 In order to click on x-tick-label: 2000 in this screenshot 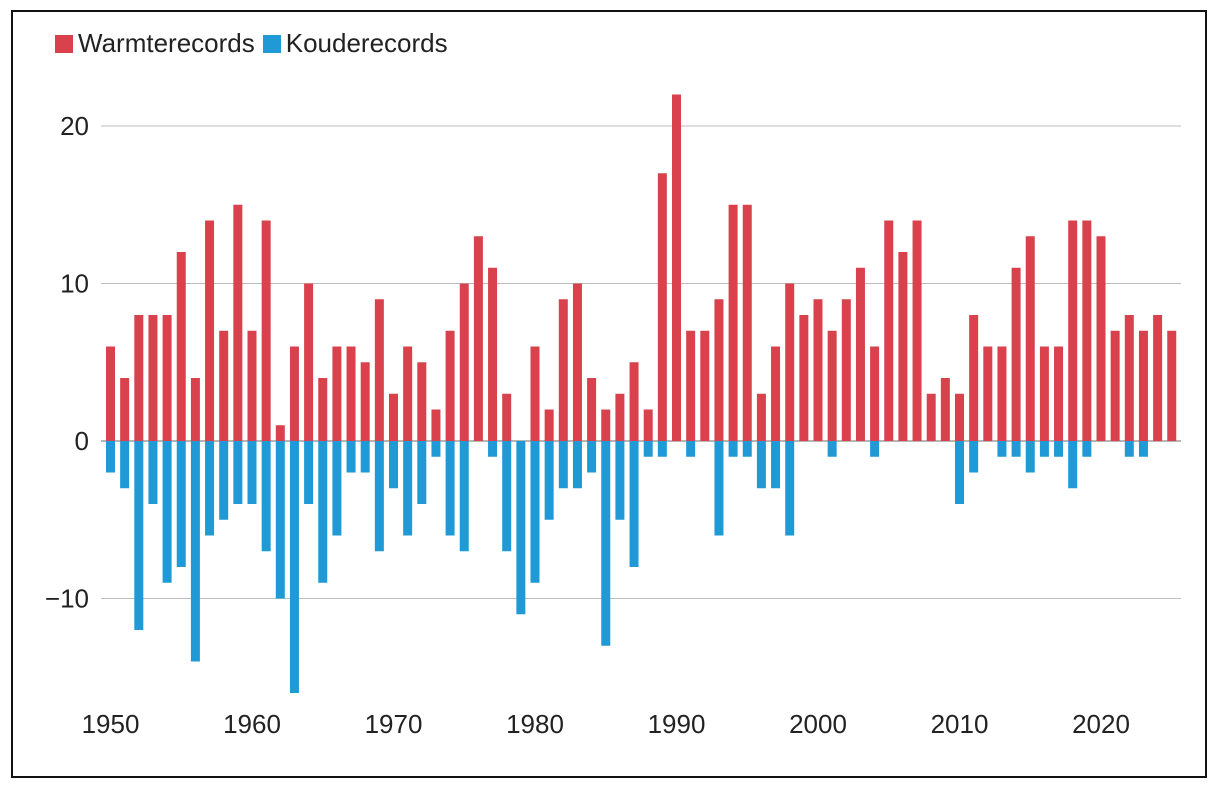, I will do `click(818, 724)`.